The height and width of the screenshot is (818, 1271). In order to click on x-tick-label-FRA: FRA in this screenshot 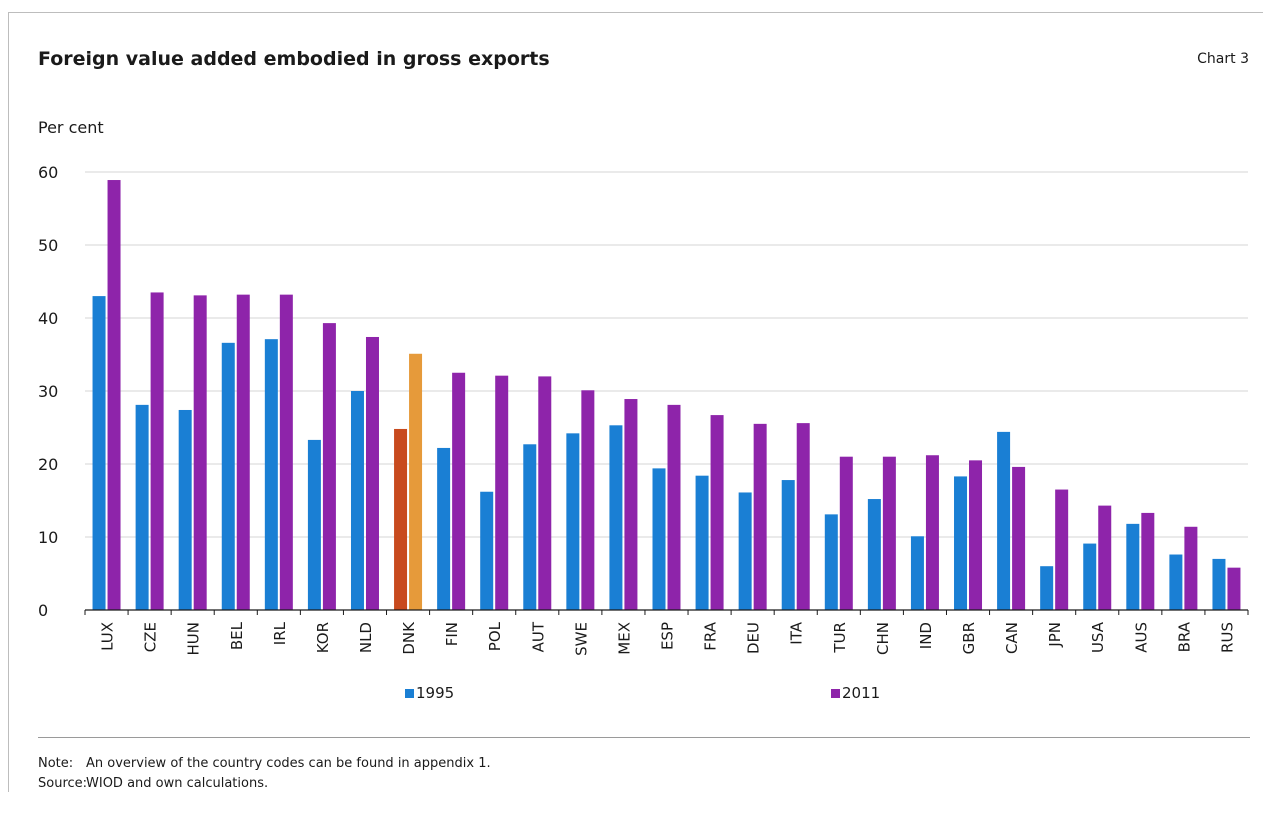, I will do `click(711, 635)`.